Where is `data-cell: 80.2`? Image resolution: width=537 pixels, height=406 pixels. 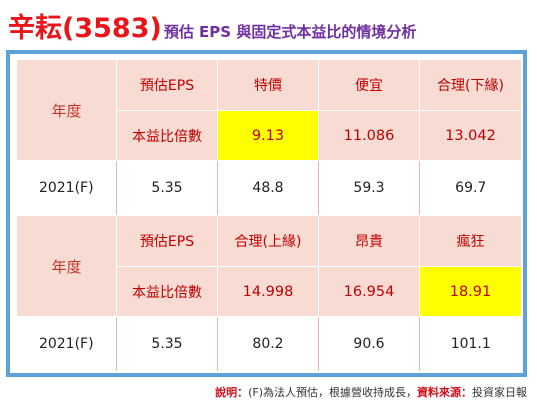 data-cell: 80.2 is located at coordinates (268, 344).